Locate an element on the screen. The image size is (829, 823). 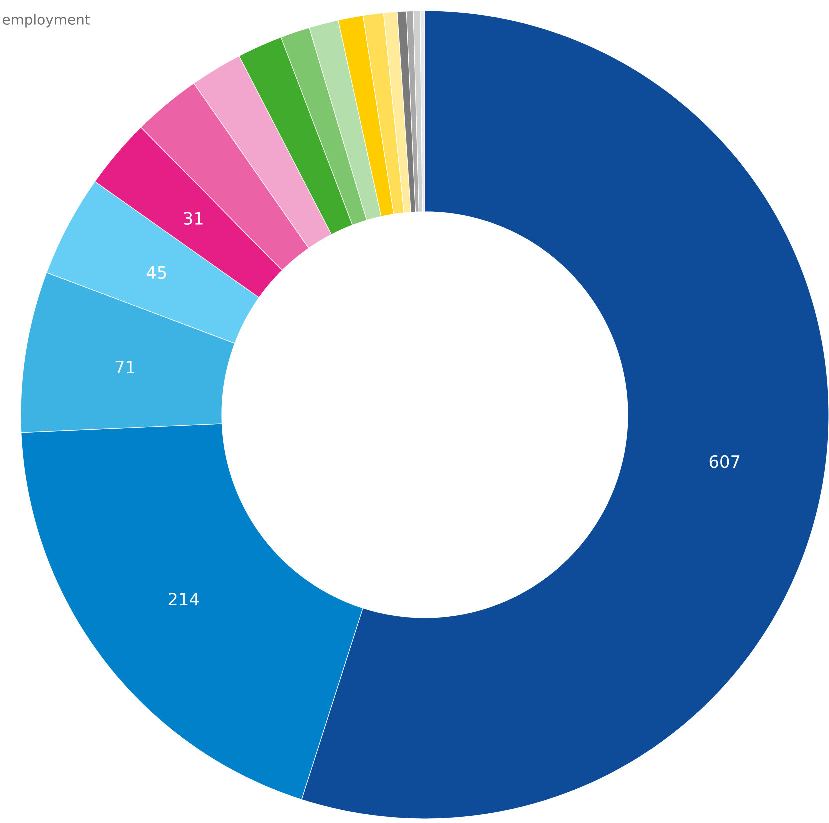
data-label: 71 is located at coordinates (125, 367).